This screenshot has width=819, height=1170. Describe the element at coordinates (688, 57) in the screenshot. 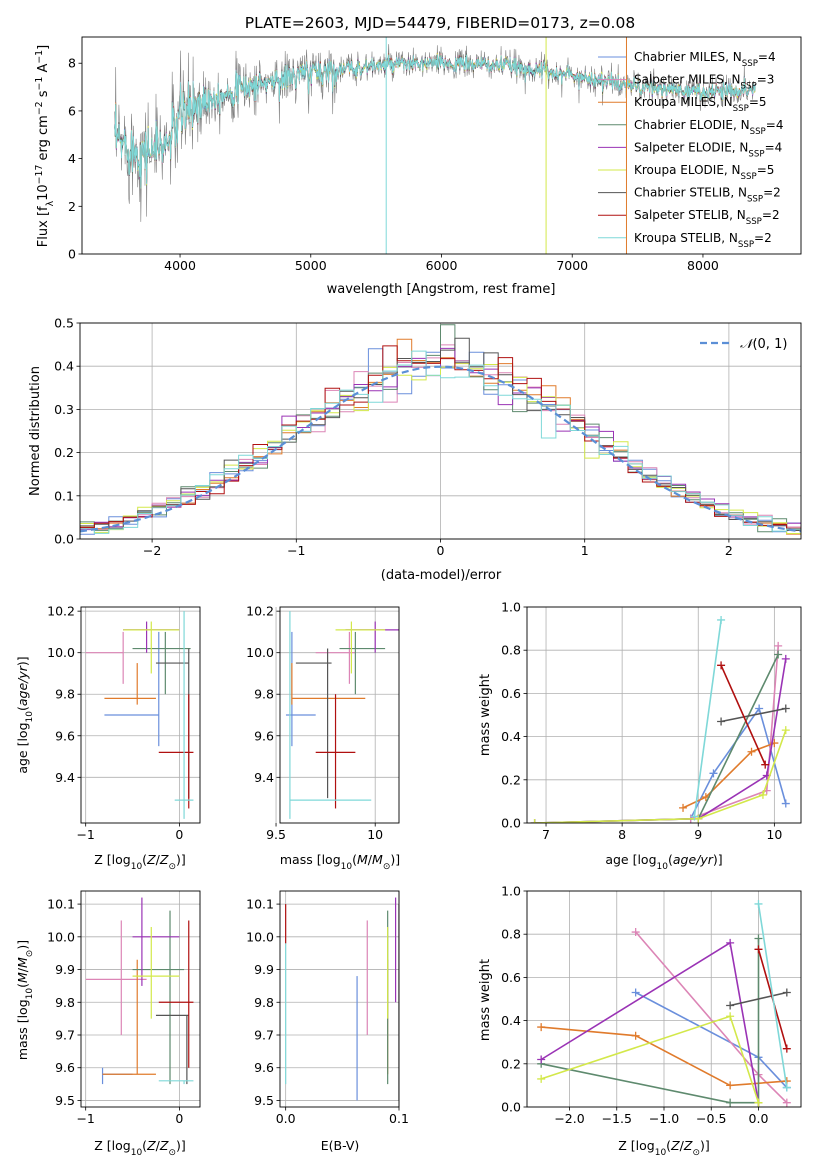

I see `label-part: Chabrier MILES, N` at that location.